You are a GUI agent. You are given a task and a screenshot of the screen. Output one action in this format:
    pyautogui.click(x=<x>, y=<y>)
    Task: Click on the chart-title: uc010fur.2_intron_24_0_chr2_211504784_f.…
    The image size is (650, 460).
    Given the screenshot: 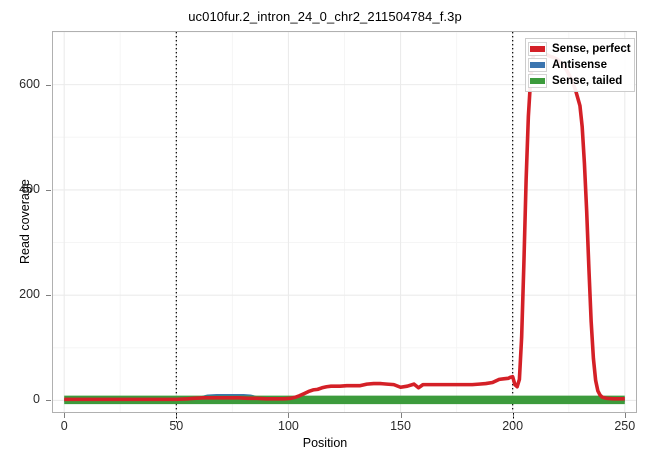 What is the action you would take?
    pyautogui.click(x=325, y=16)
    